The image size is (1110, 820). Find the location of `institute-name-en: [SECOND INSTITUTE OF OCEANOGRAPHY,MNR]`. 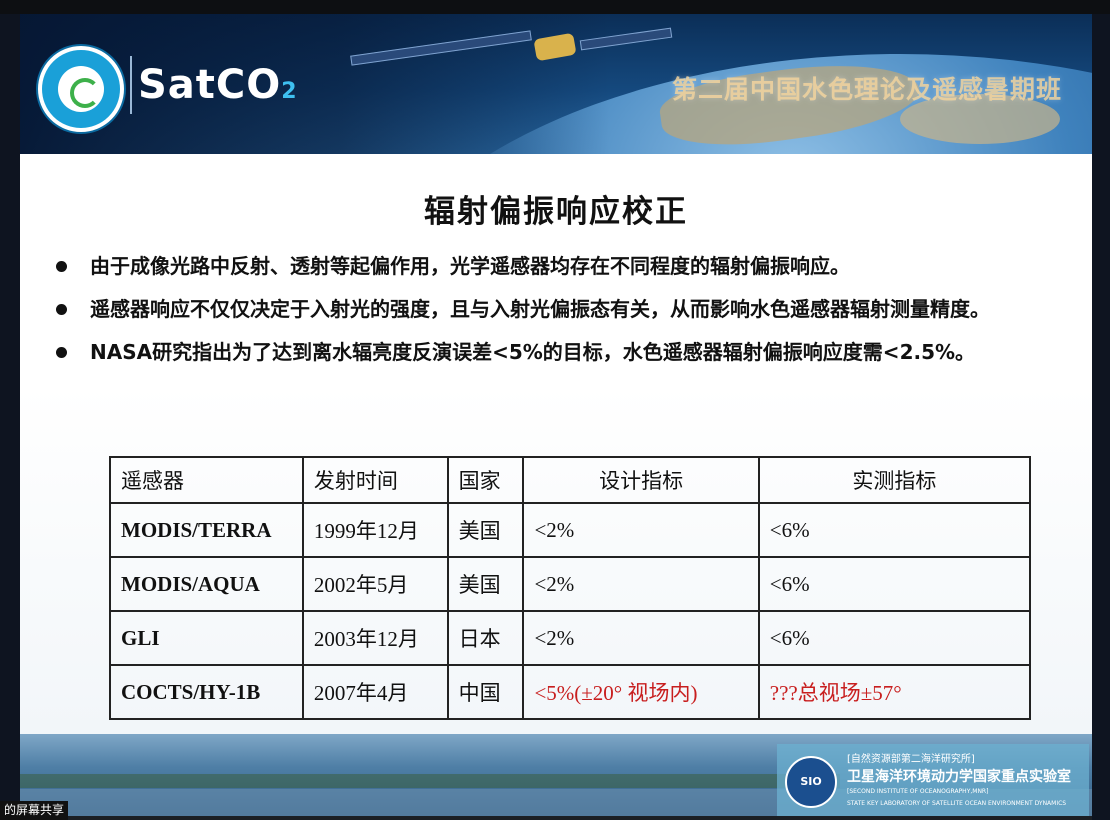

institute-name-en: [SECOND INSTITUTE OF OCEANOGRAPHY,MNR] is located at coordinates (918, 791).